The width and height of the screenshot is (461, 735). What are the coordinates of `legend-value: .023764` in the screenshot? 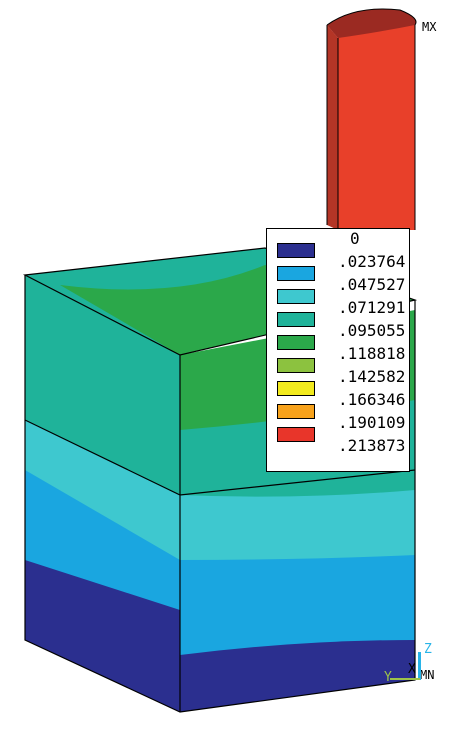 It's located at (372, 261).